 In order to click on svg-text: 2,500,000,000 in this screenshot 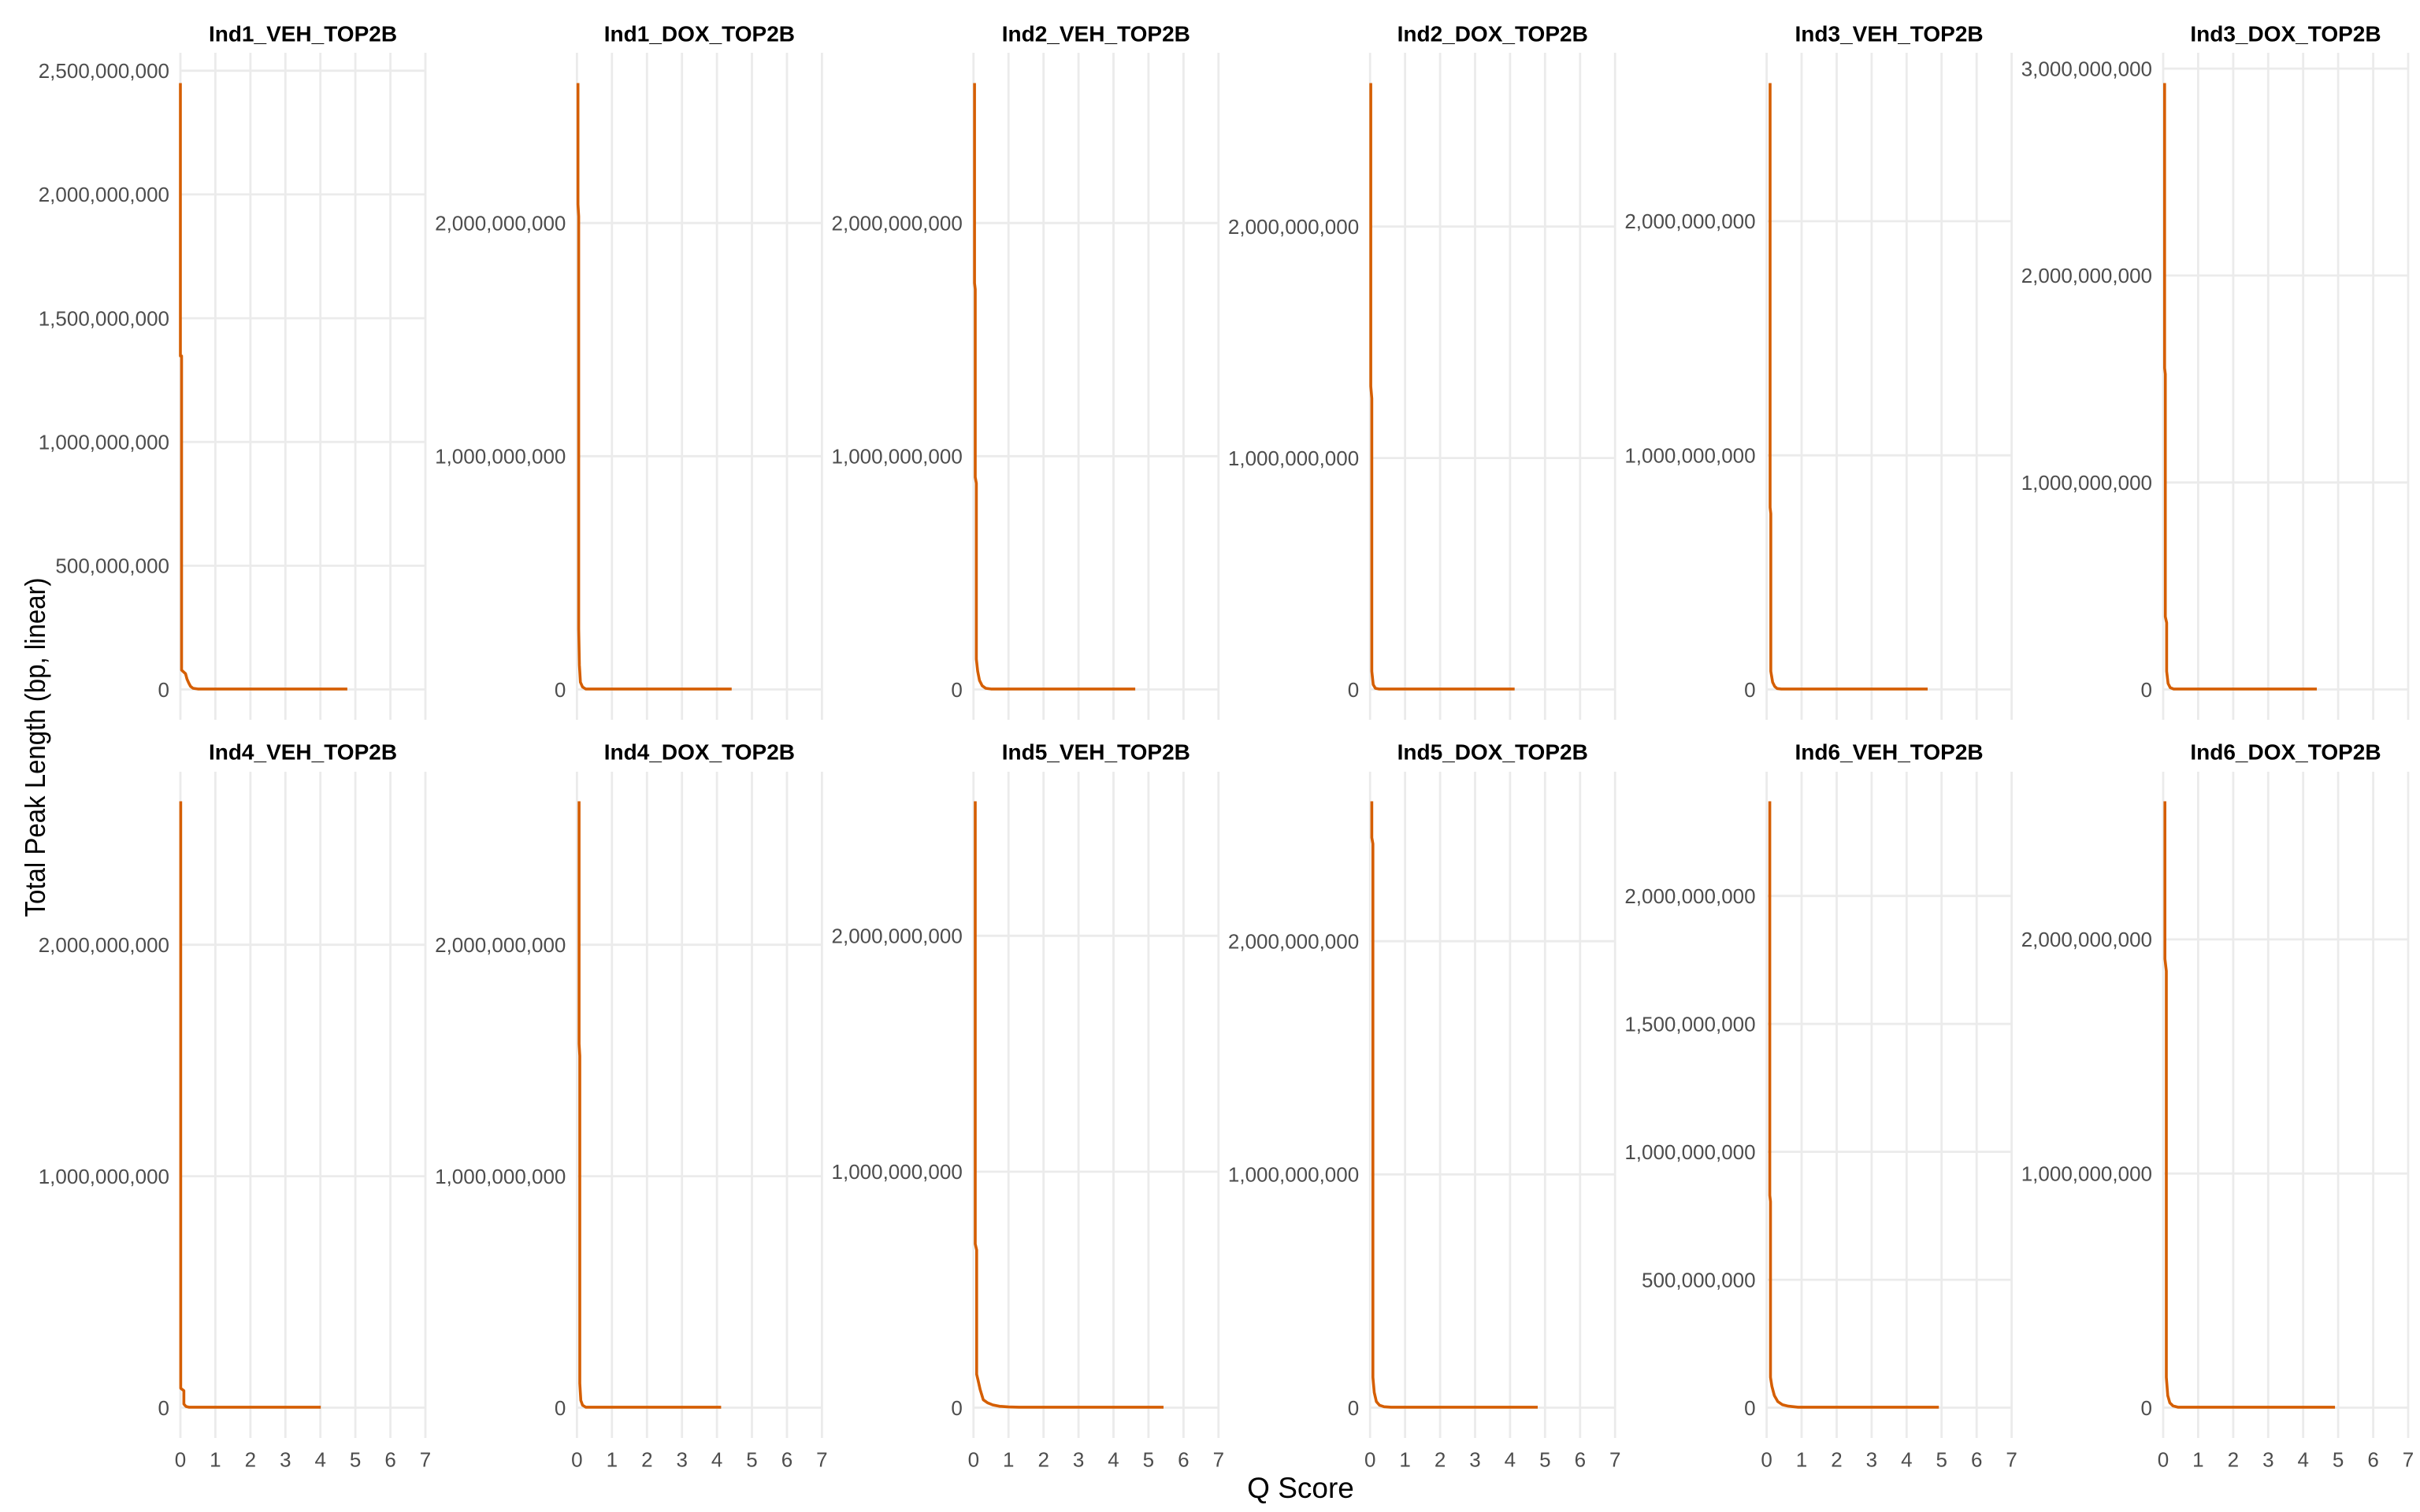, I will do `click(104, 71)`.